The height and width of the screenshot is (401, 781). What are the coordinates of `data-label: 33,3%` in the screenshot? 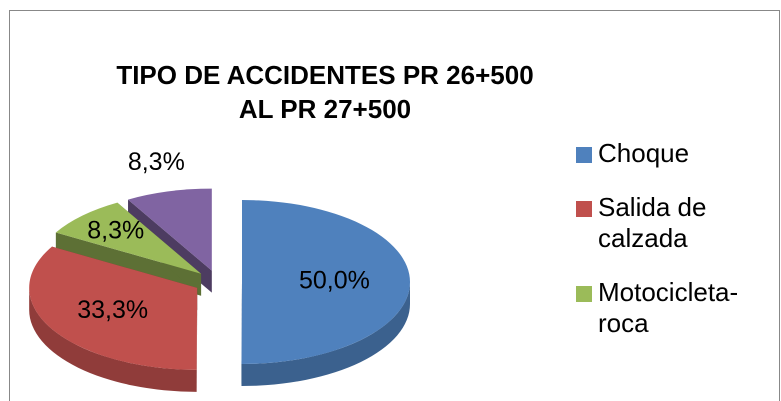 It's located at (112, 310).